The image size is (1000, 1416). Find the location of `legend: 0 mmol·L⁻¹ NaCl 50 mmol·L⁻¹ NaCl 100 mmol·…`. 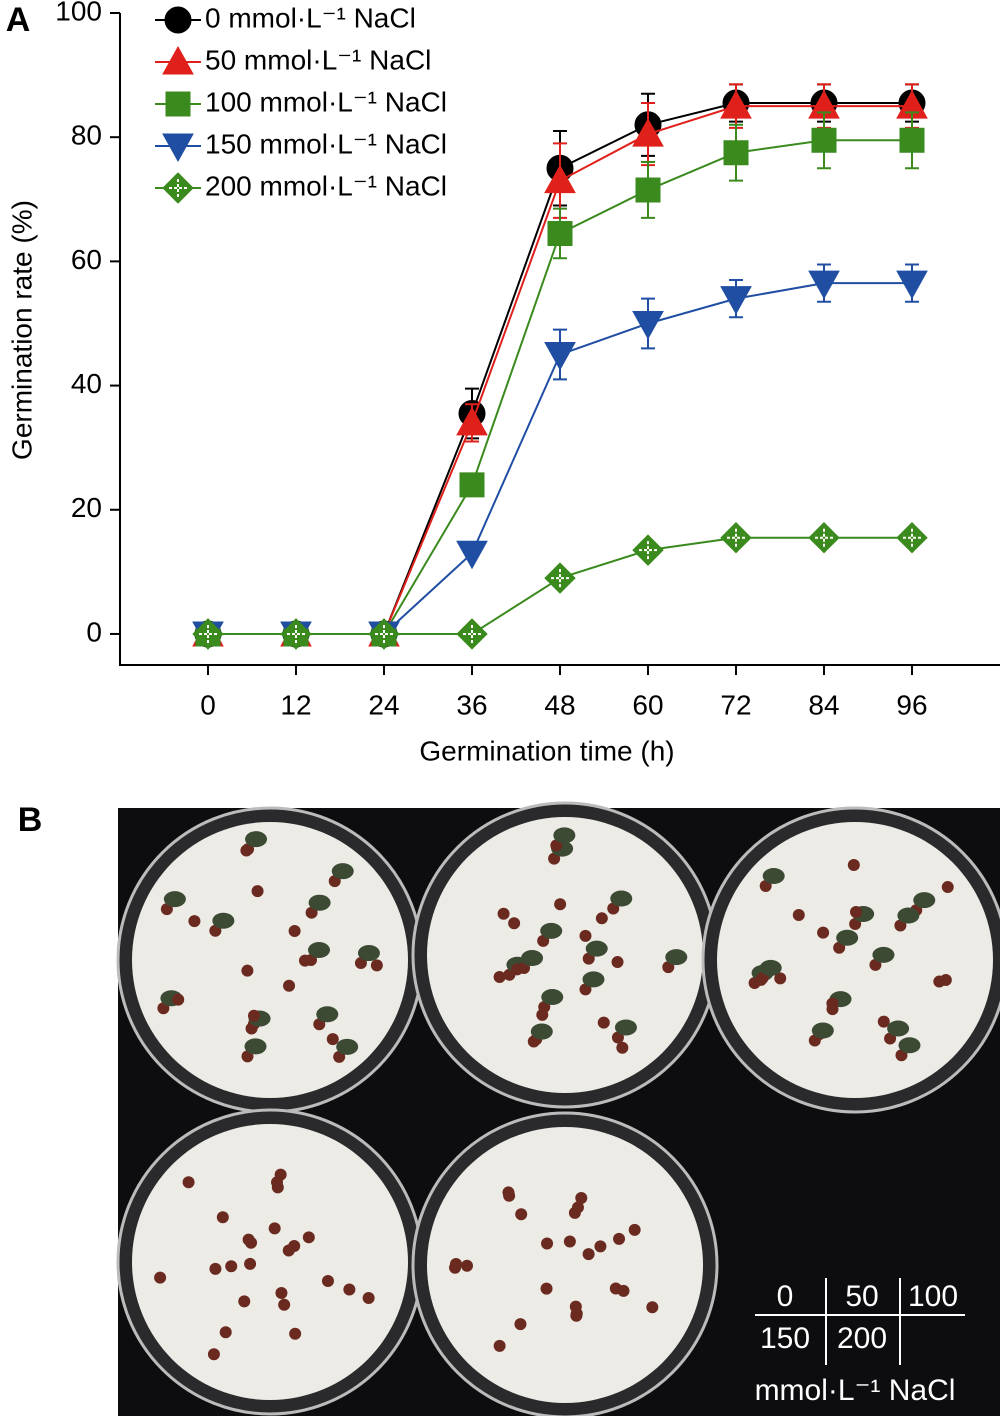

legend: 0 mmol·L⁻¹ NaCl 50 mmol·L⁻¹ NaCl 100 mmol·… is located at coordinates (301, 103).